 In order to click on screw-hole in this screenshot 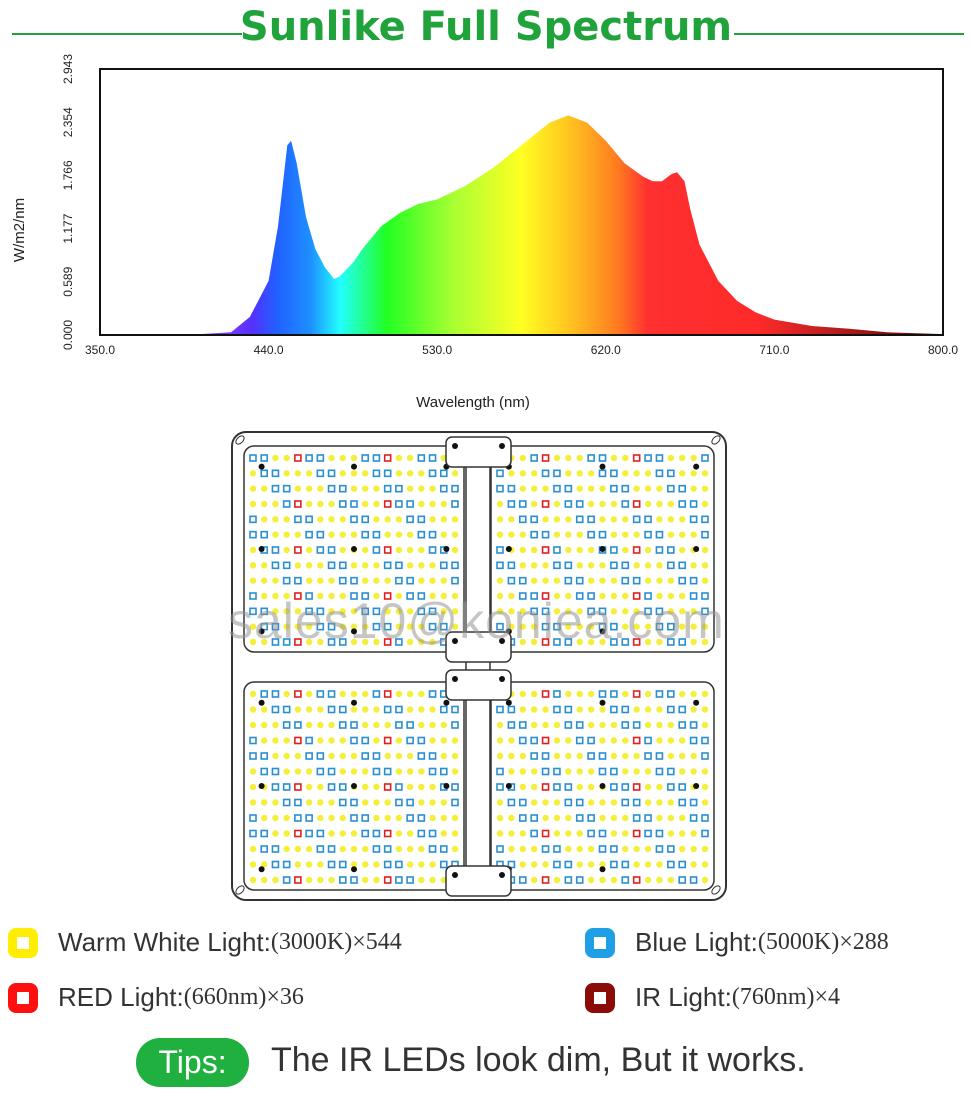, I will do `click(261, 869)`.